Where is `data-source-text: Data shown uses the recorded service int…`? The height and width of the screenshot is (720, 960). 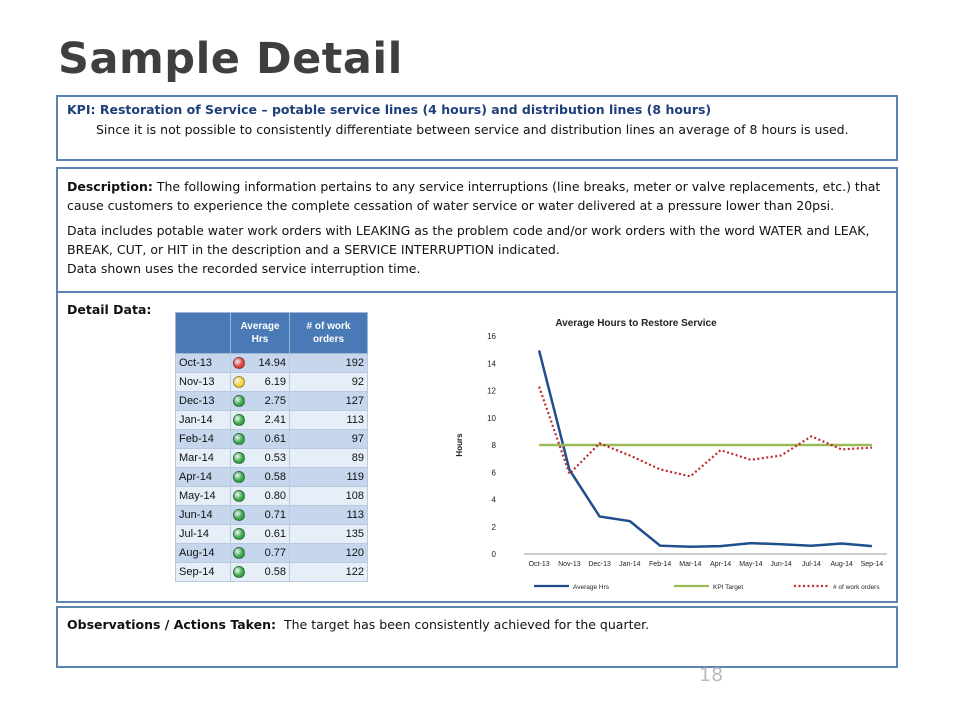 data-source-text: Data shown uses the recorded service int… is located at coordinates (244, 268).